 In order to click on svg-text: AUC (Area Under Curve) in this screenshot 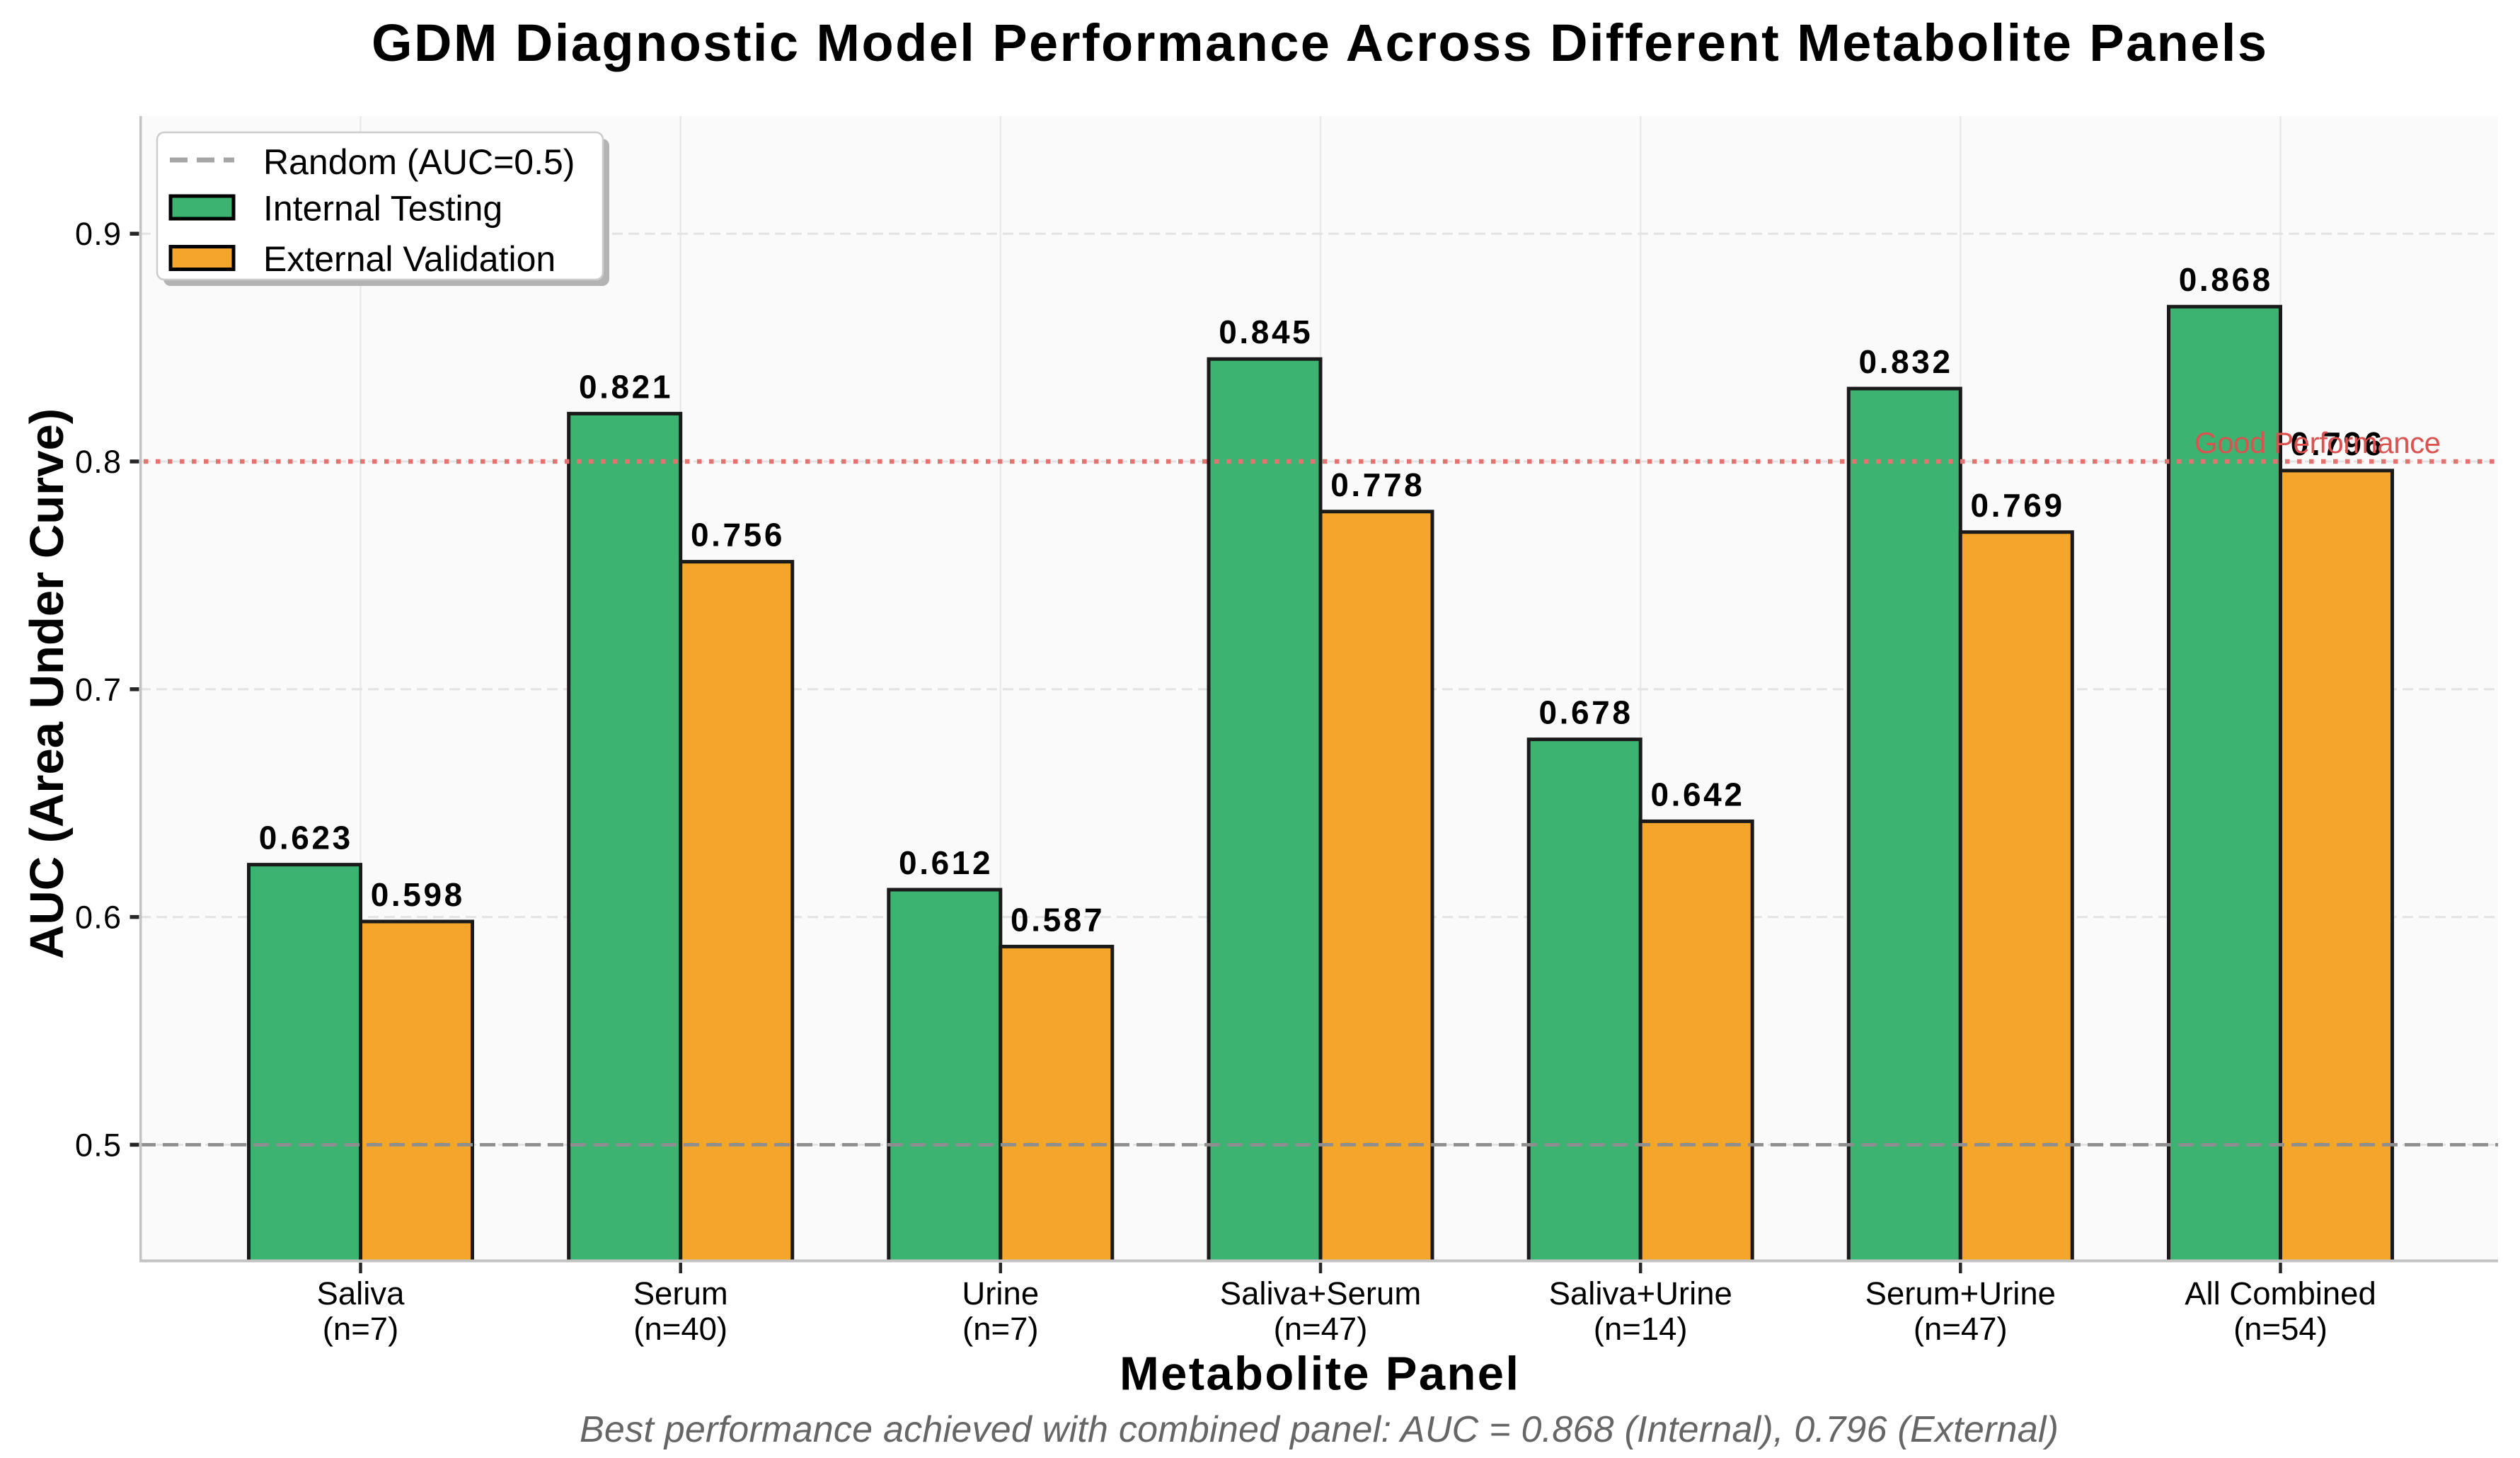, I will do `click(47, 683)`.